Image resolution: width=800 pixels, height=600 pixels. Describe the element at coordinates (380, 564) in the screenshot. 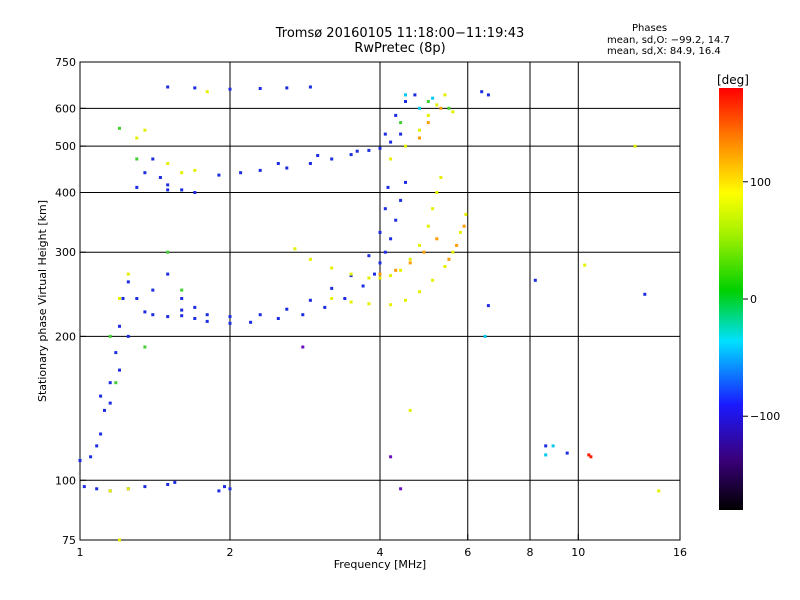

I see `x-axis-label: Frequency [MHz]` at that location.